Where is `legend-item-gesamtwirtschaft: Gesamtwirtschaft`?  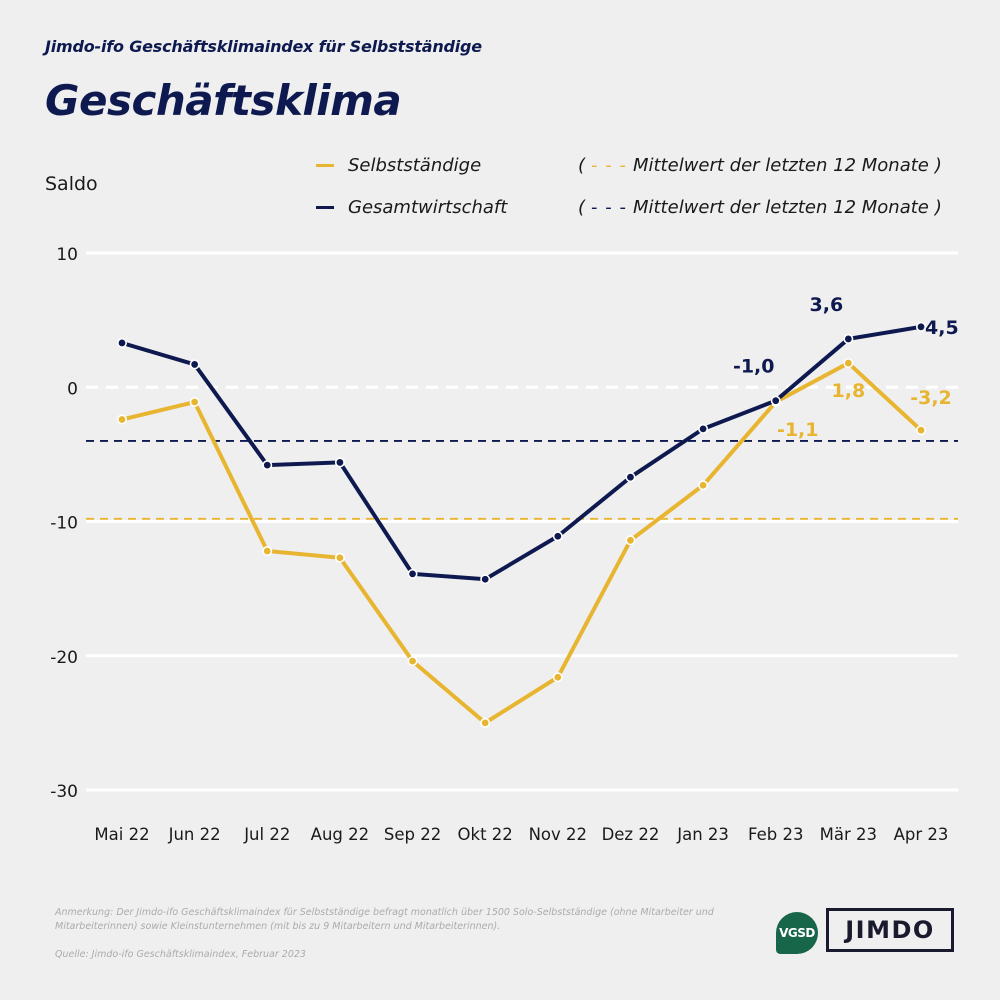
legend-item-gesamtwirtschaft: Gesamtwirtschaft is located at coordinates (411, 207).